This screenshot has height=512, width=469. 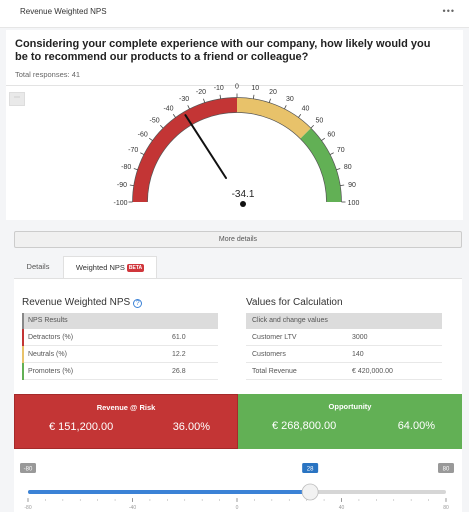 What do you see at coordinates (294, 302) in the screenshot?
I see `calc-title: Values for Calculation` at bounding box center [294, 302].